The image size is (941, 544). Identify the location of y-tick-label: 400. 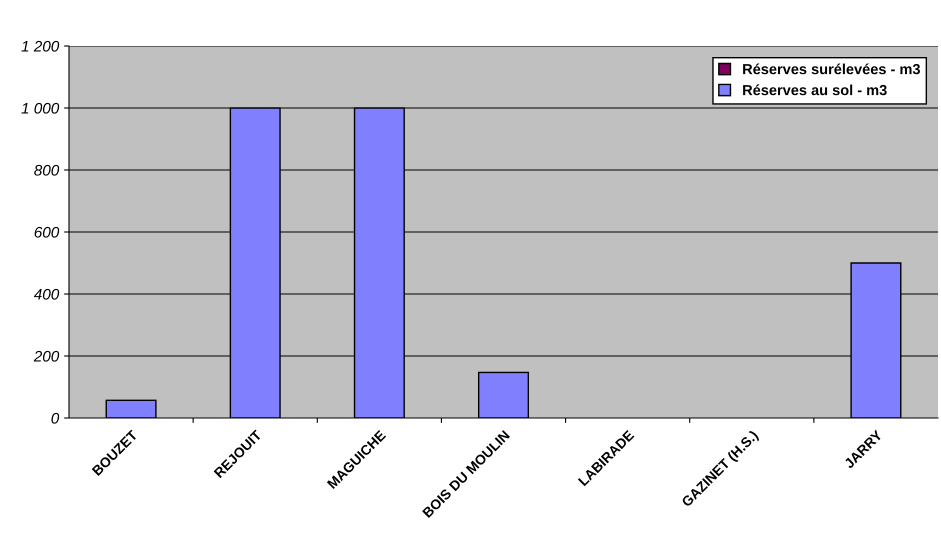
(47, 294).